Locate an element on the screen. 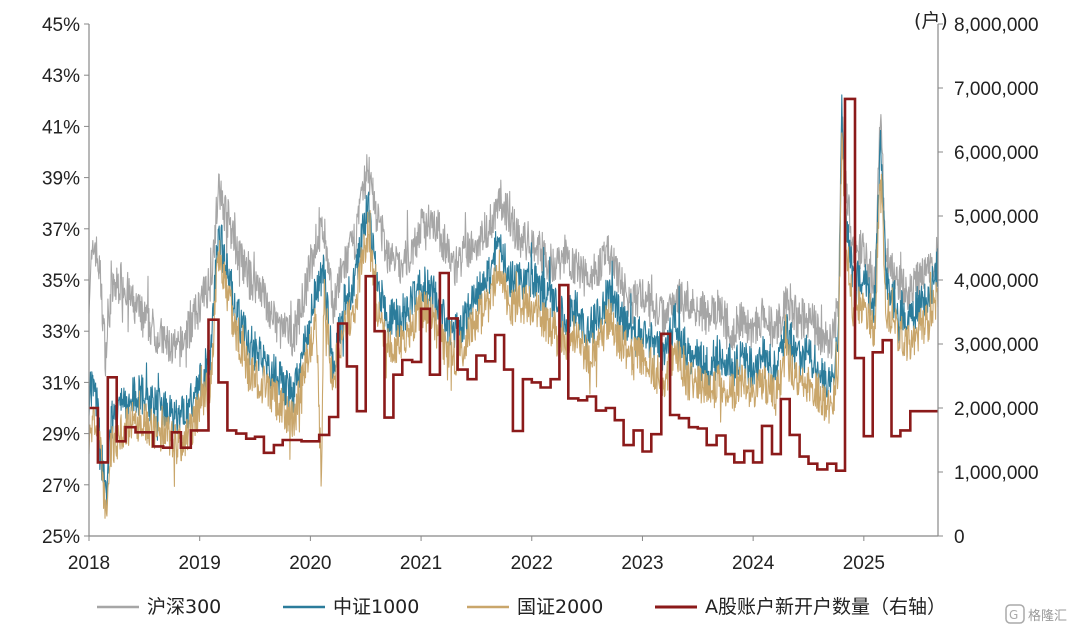 This screenshot has height=635, width=1080. watermark-logo-icon: G is located at coordinates (1015, 614).